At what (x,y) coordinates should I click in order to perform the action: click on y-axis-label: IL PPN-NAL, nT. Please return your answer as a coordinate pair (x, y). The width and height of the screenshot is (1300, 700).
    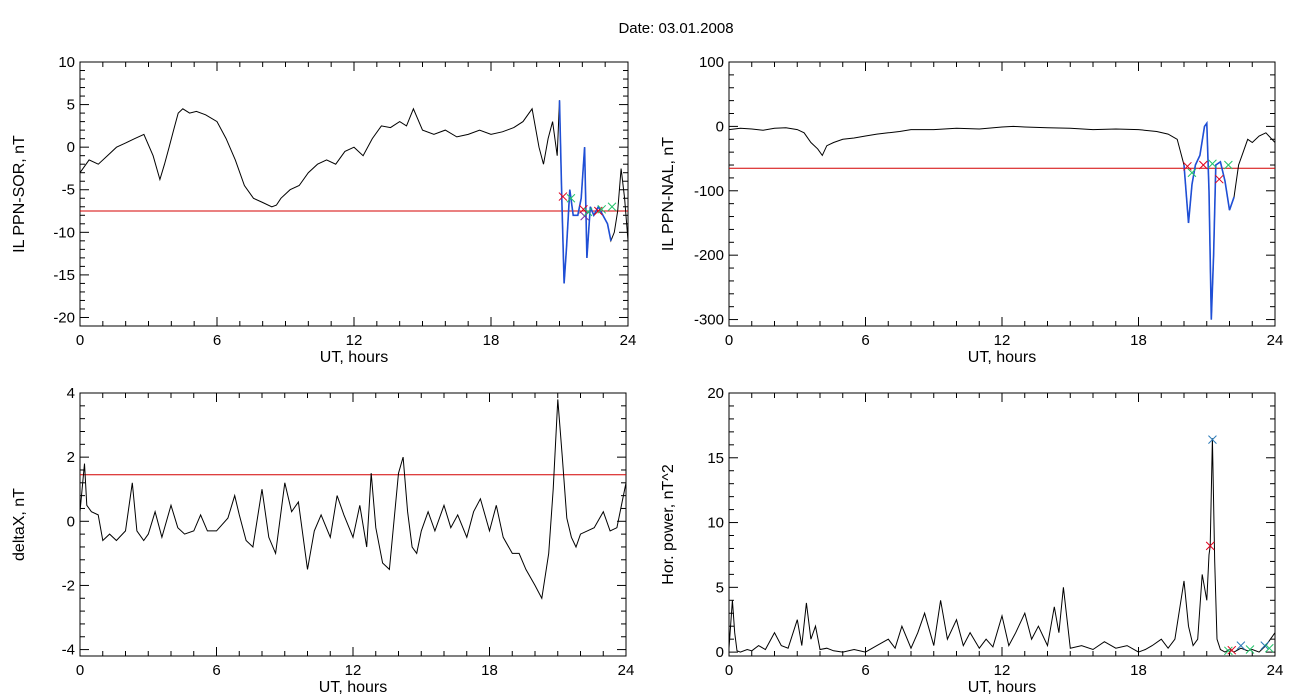
    Looking at the image, I should click on (668, 194).